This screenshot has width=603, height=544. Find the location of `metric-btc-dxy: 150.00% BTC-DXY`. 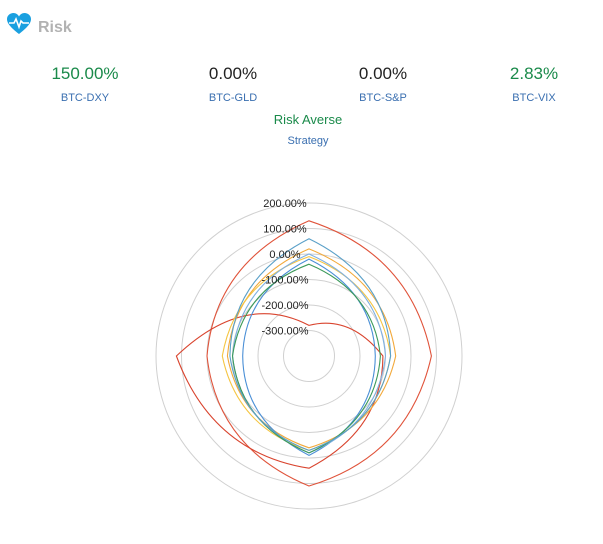

metric-btc-dxy: 150.00% BTC-DXY is located at coordinates (85, 84).